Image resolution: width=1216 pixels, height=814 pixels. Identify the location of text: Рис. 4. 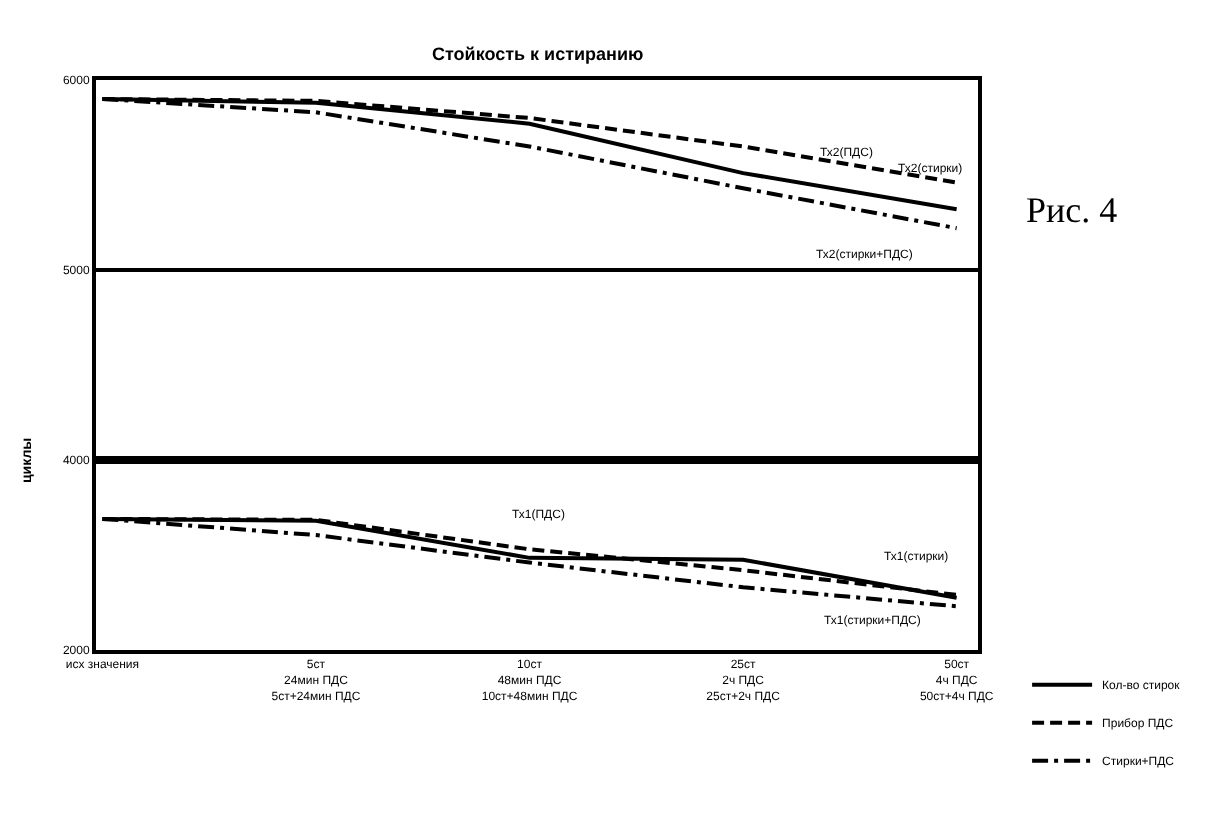
(1072, 210).